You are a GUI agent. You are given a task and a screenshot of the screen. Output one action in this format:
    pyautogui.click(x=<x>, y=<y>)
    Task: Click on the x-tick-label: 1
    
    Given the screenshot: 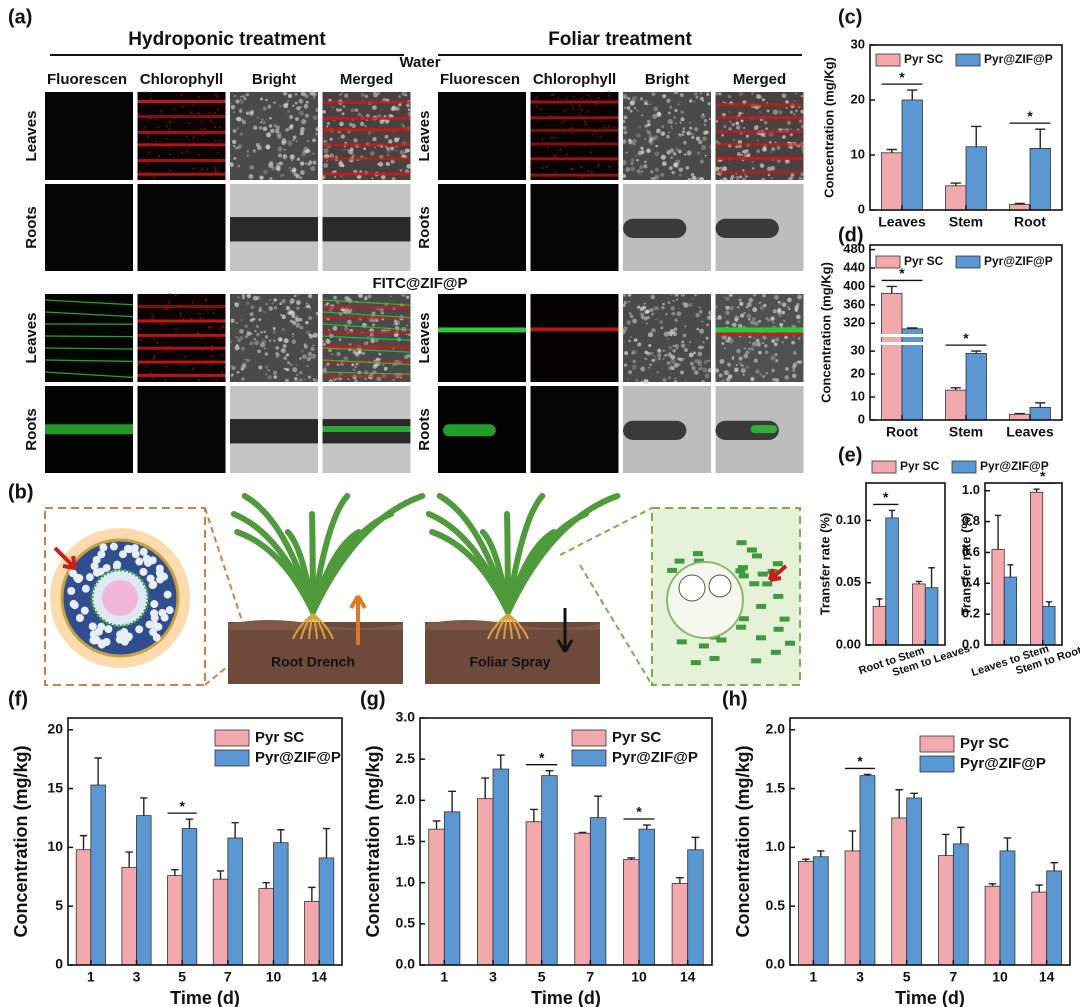 What is the action you would take?
    pyautogui.click(x=444, y=977)
    